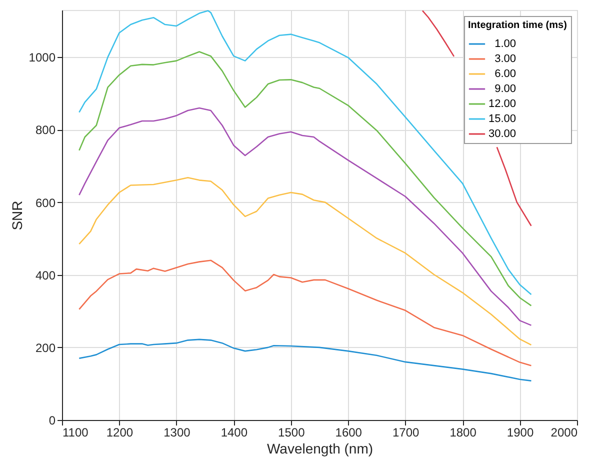 This screenshot has width=602, height=464. What do you see at coordinates (502, 104) in the screenshot?
I see `legend-label: 12.00` at bounding box center [502, 104].